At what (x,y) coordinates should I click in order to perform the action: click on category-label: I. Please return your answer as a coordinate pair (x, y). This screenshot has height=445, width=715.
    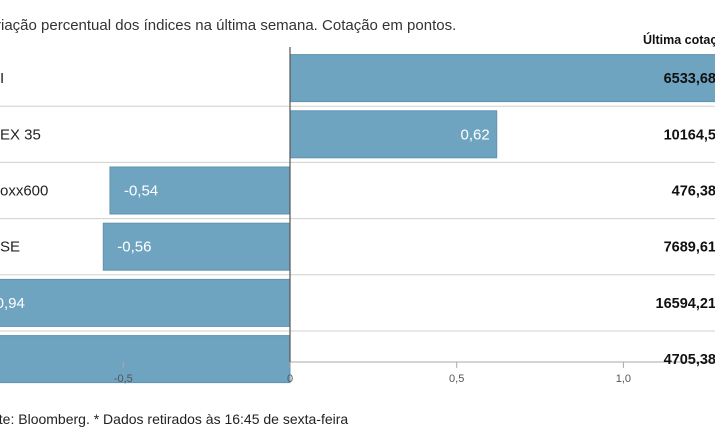
    Looking at the image, I should click on (2, 78).